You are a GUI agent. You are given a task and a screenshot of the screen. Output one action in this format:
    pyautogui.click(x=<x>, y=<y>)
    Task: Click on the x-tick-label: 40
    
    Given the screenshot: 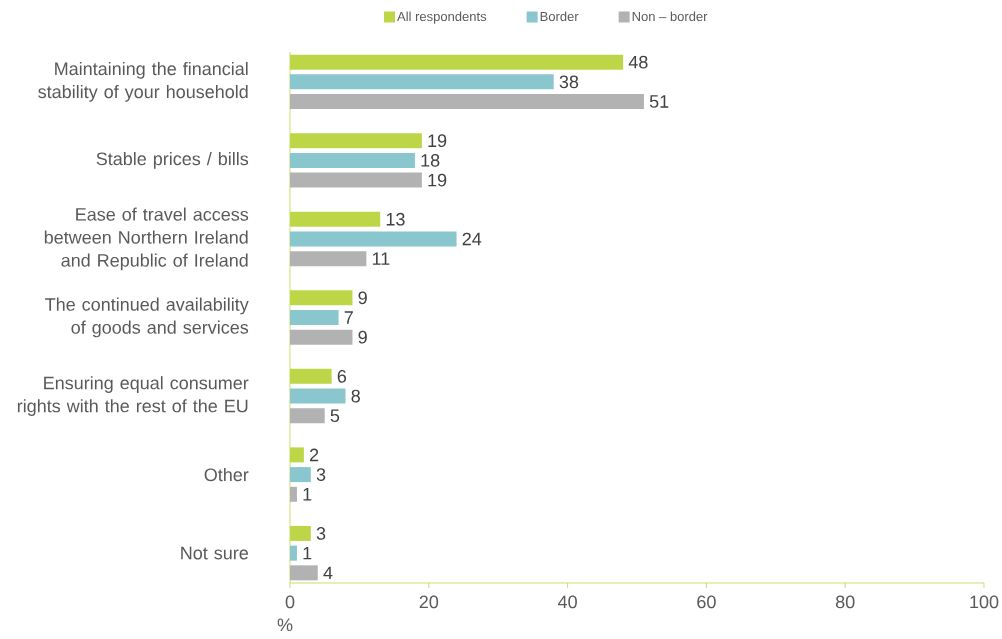 What is the action you would take?
    pyautogui.click(x=567, y=602)
    